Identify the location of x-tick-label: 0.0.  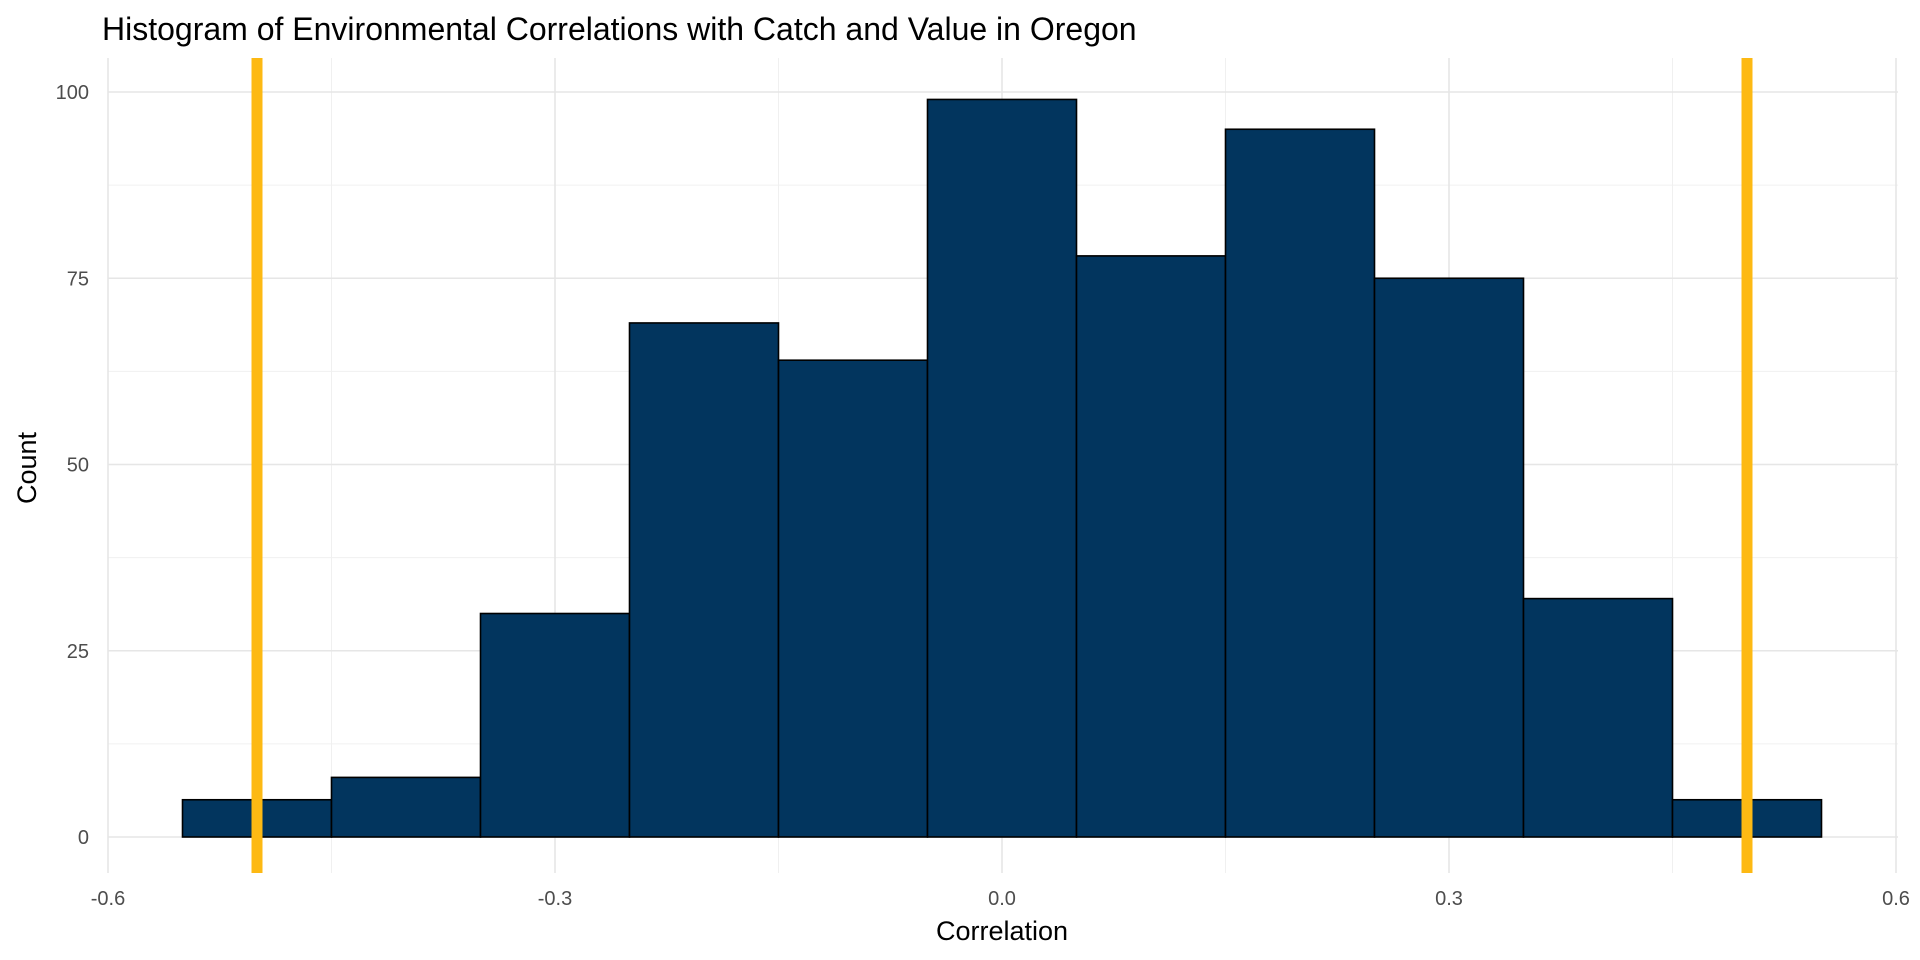
(1002, 899).